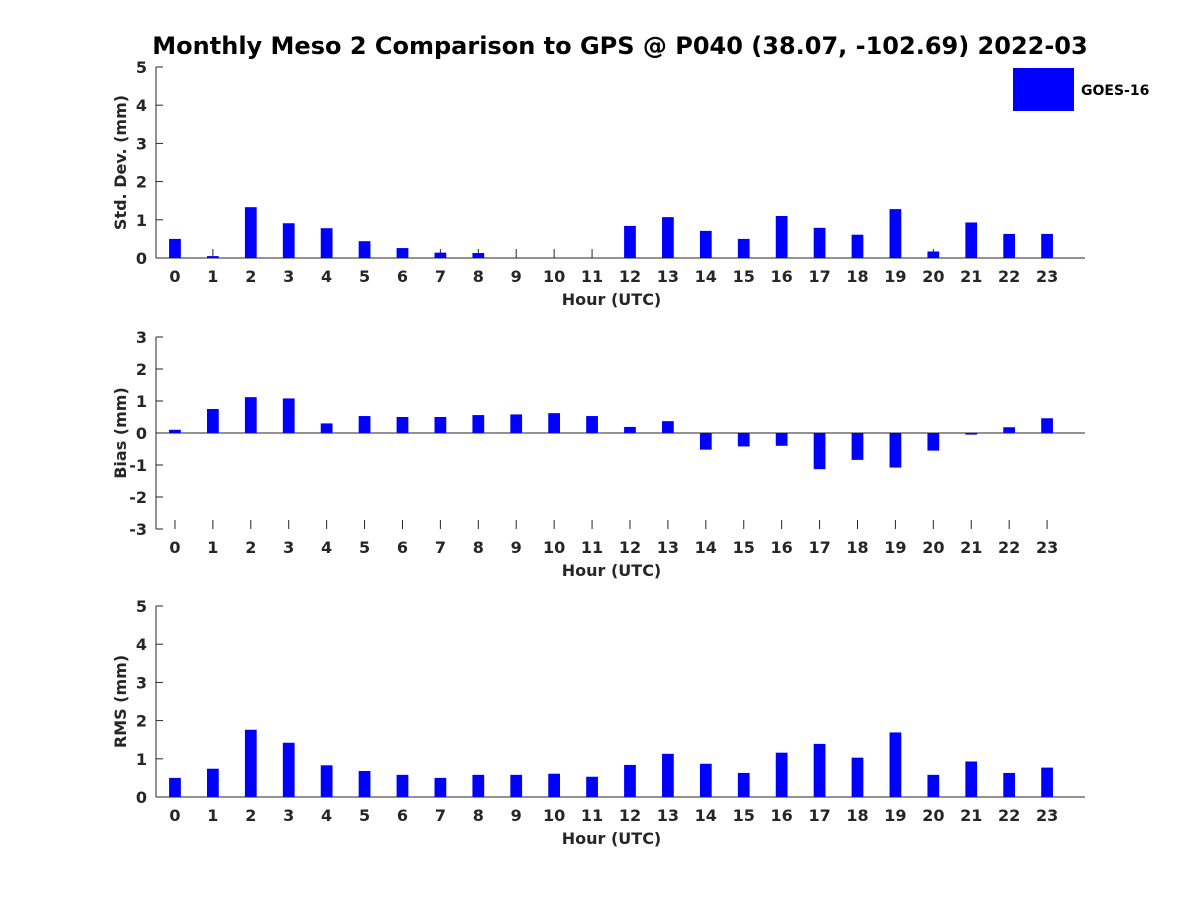  Describe the element at coordinates (1115, 91) in the screenshot. I see `legend-label: GOES-16` at that location.